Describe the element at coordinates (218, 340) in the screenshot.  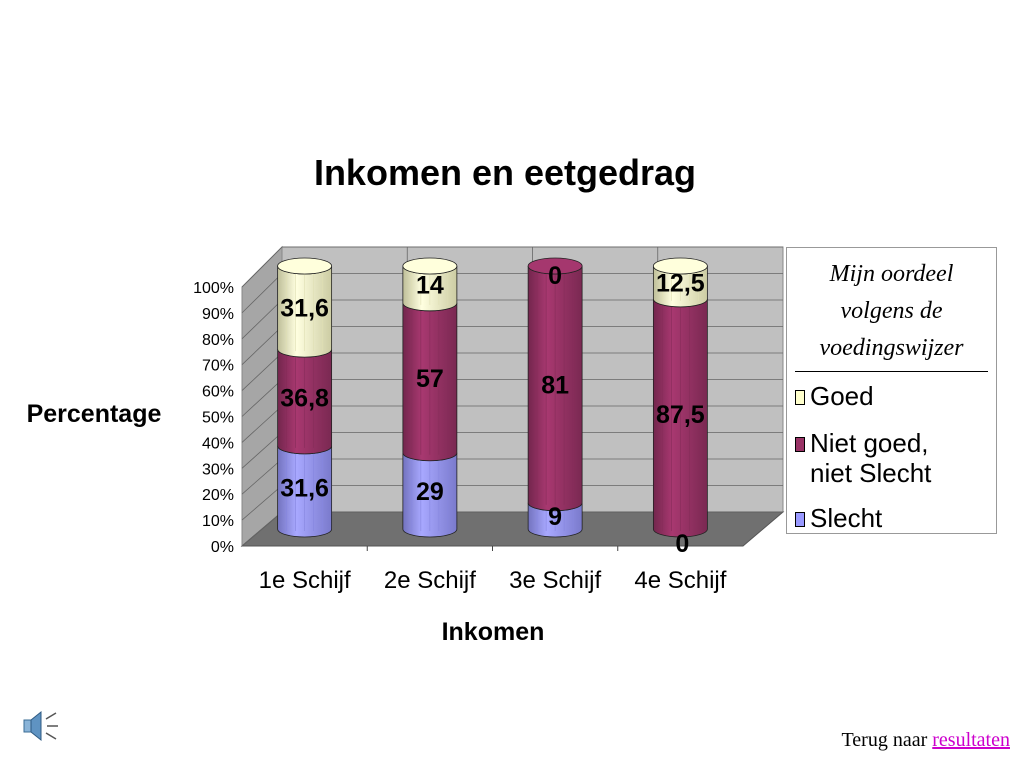
I see `y-tick-label: 80%` at that location.